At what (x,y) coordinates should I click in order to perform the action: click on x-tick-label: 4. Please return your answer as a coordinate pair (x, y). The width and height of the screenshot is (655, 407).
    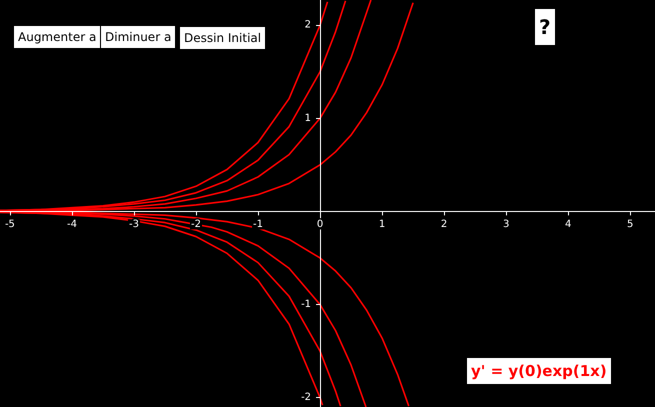
    Looking at the image, I should click on (568, 224).